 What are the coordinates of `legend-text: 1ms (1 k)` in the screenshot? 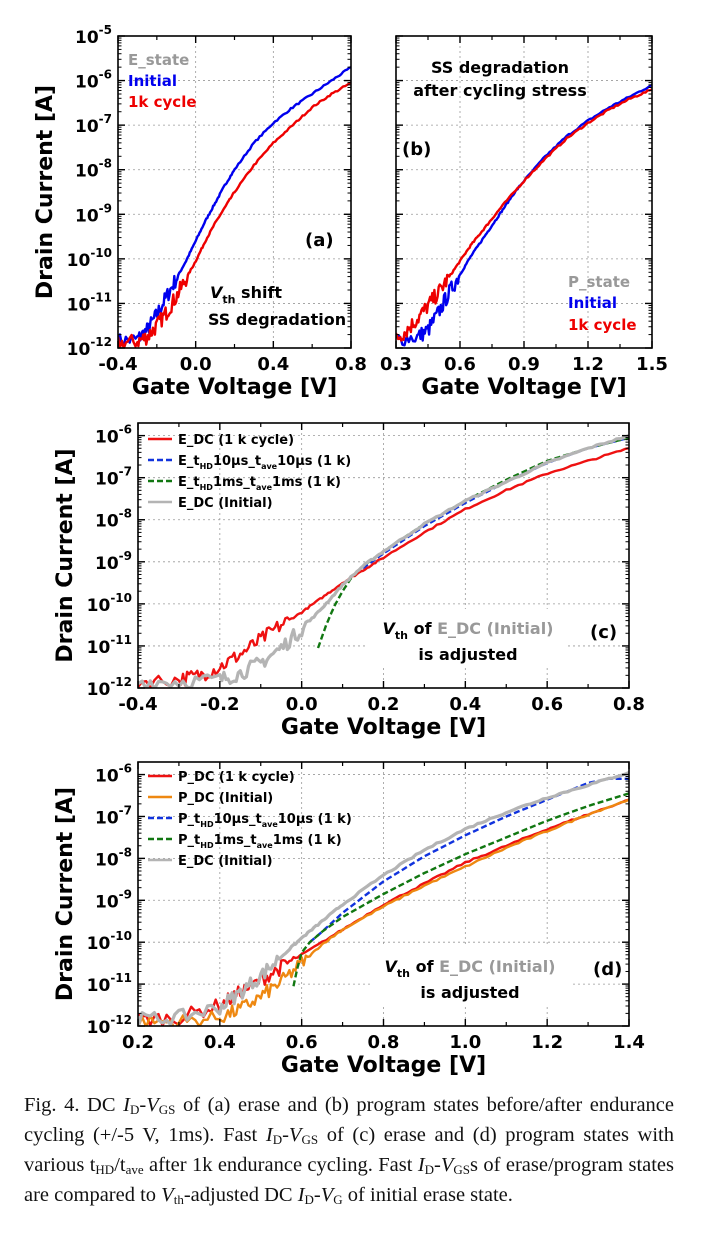 It's located at (306, 482).